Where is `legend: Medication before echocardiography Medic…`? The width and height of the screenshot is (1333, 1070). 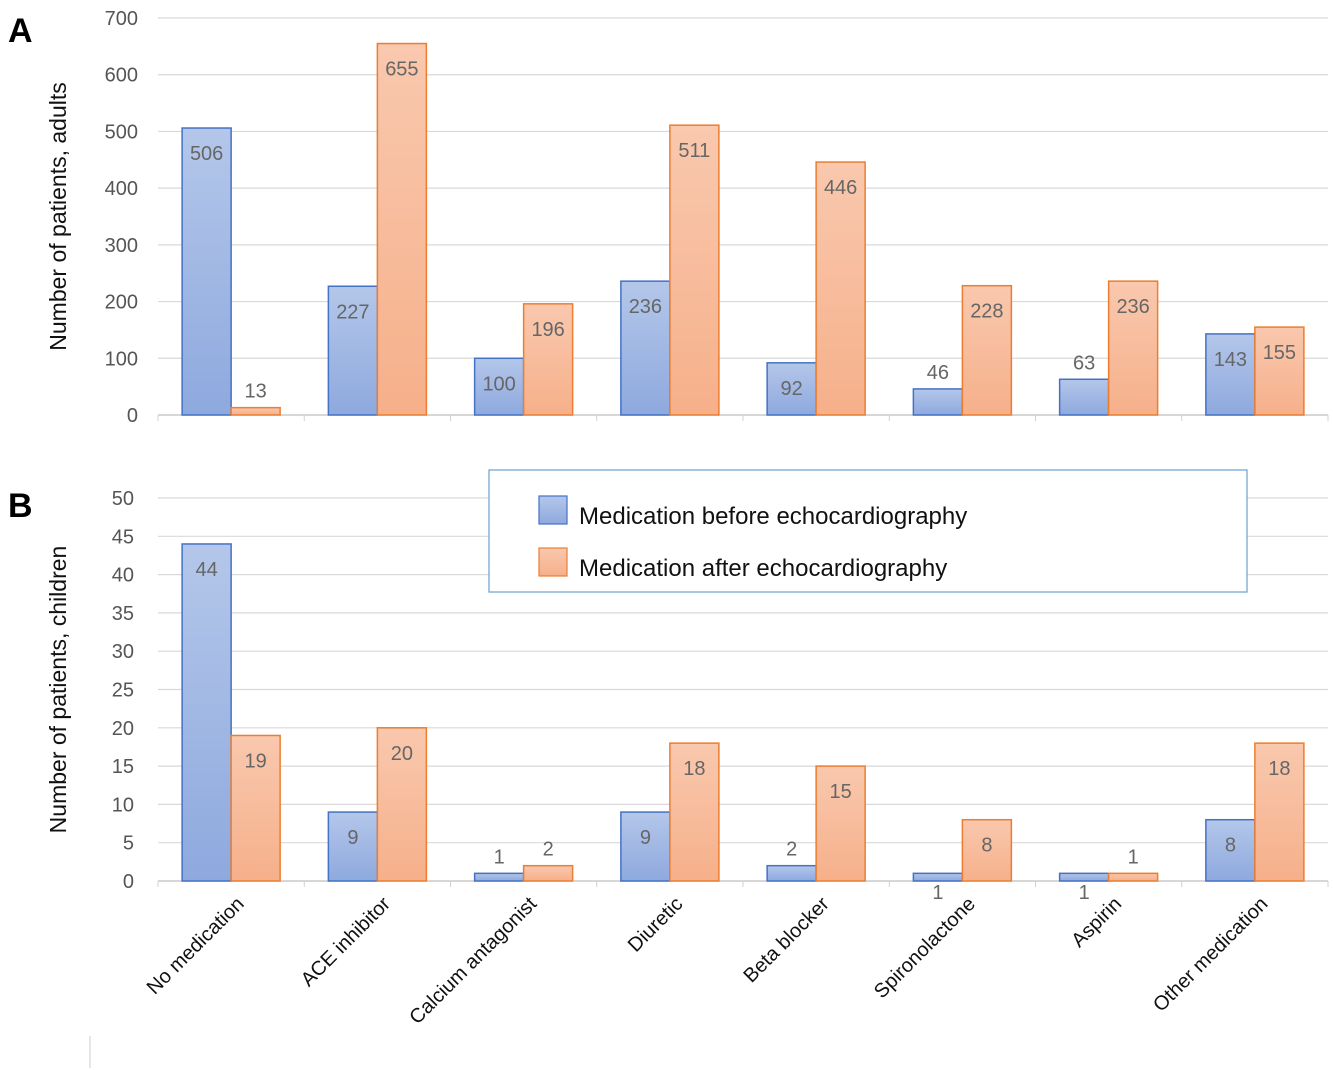
legend: Medication before echocardiography Medic… is located at coordinates (868, 531).